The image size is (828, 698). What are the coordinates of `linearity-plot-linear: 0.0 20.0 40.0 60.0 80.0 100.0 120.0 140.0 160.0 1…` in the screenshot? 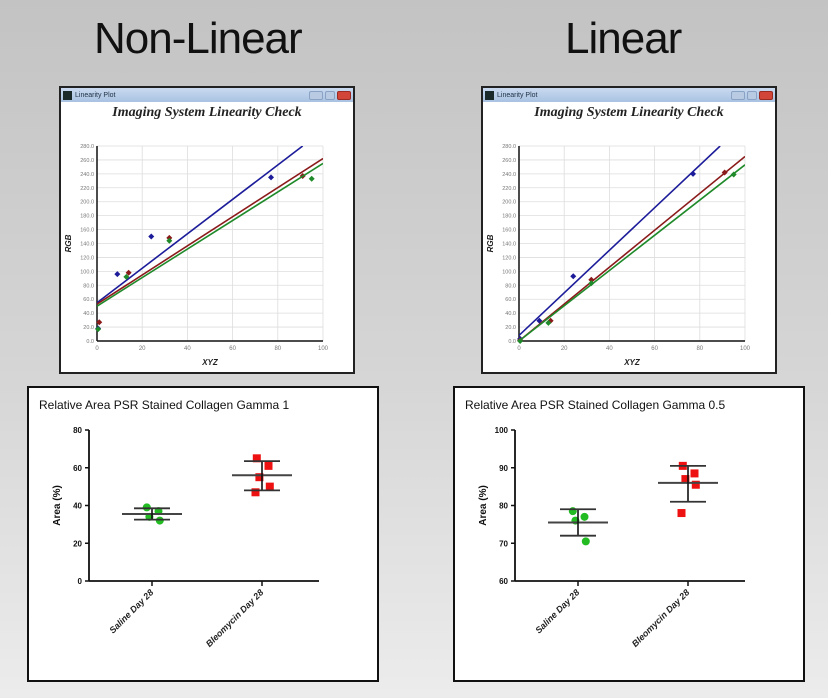 It's located at (618, 255).